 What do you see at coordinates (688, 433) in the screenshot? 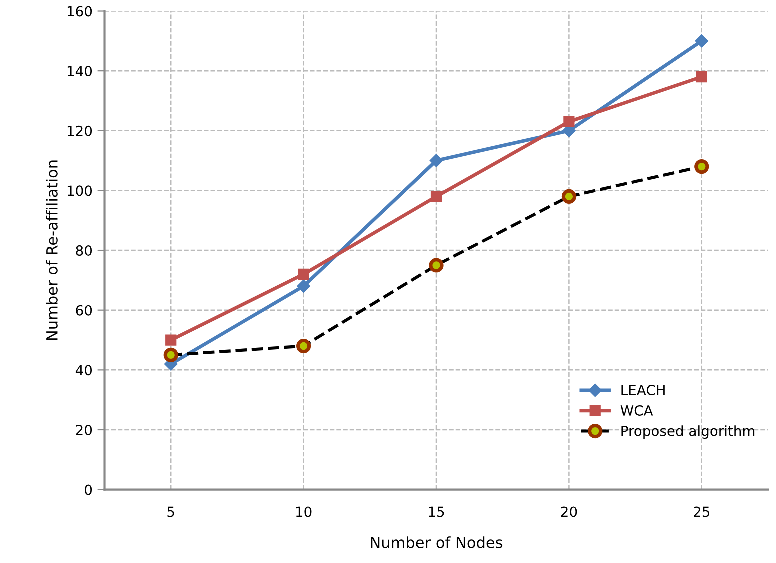
I see `legend-label: Proposed algorithm` at bounding box center [688, 433].